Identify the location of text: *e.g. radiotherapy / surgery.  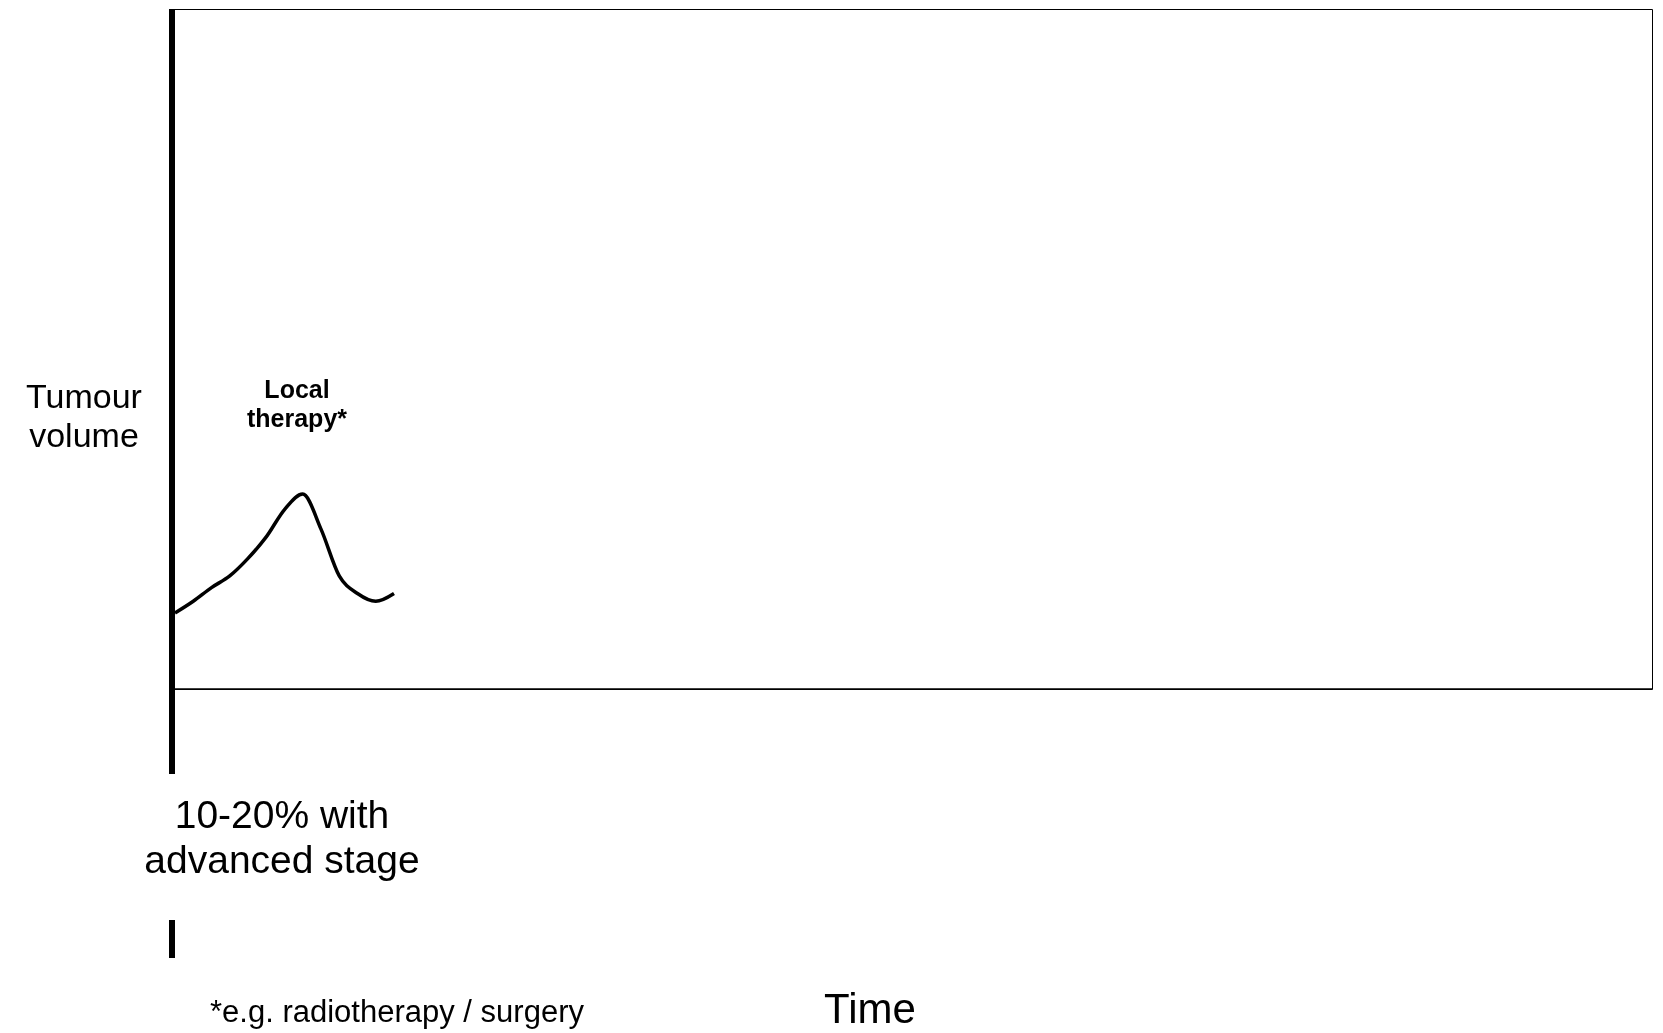
(397, 1011).